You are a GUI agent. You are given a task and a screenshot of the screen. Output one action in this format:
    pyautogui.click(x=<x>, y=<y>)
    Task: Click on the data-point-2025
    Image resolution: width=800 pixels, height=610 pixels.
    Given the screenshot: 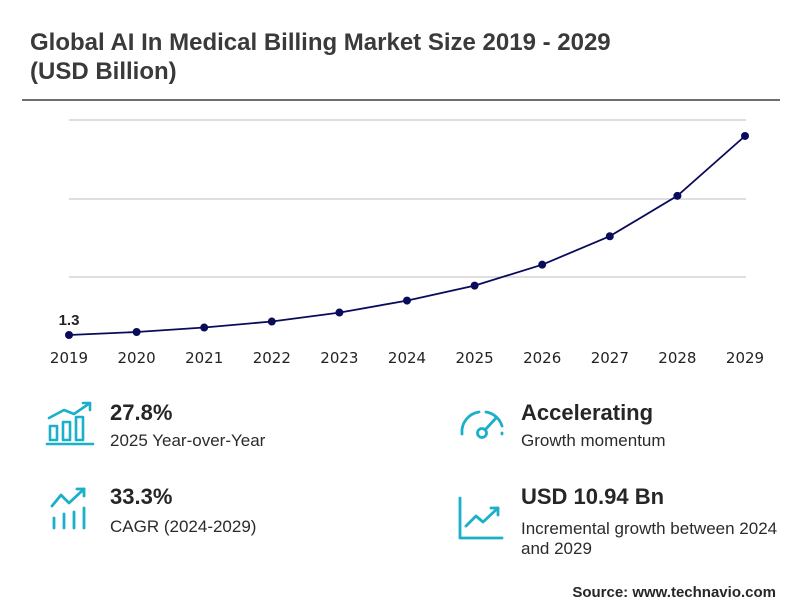 What is the action you would take?
    pyautogui.click(x=474, y=285)
    